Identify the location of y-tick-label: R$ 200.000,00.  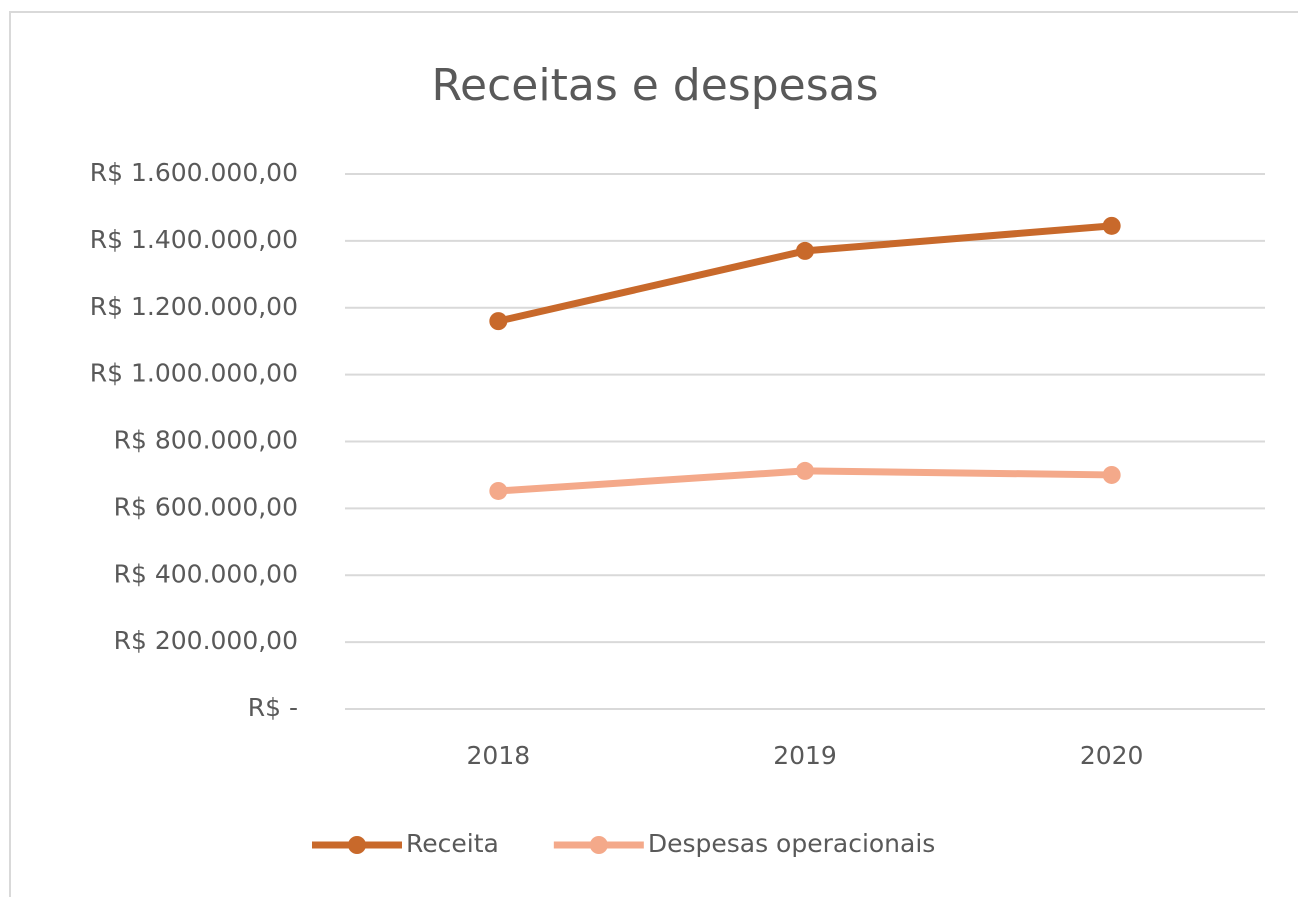
(206, 640).